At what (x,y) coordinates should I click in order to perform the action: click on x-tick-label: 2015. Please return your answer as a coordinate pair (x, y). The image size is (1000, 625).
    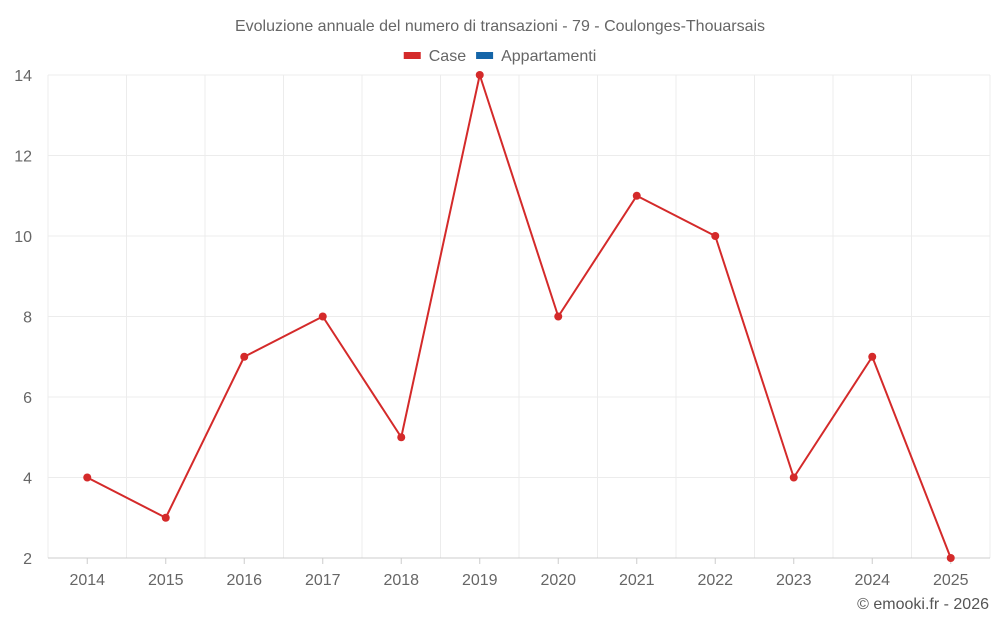
    Looking at the image, I should click on (166, 580).